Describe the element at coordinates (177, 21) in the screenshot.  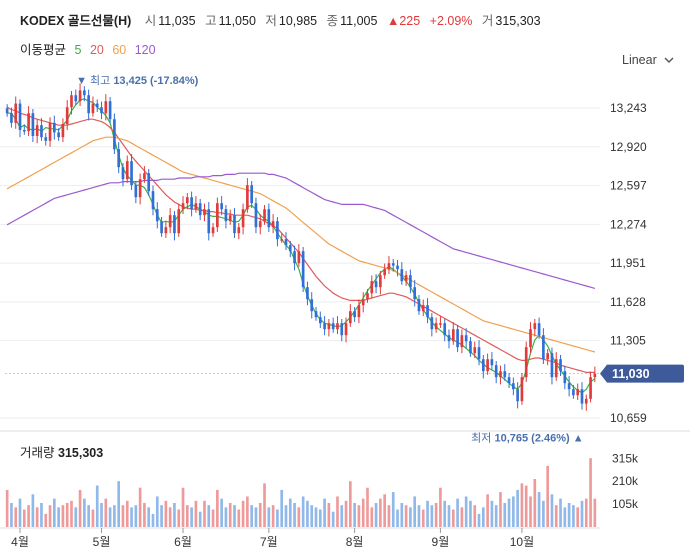
I see `open-value: 11,035` at that location.